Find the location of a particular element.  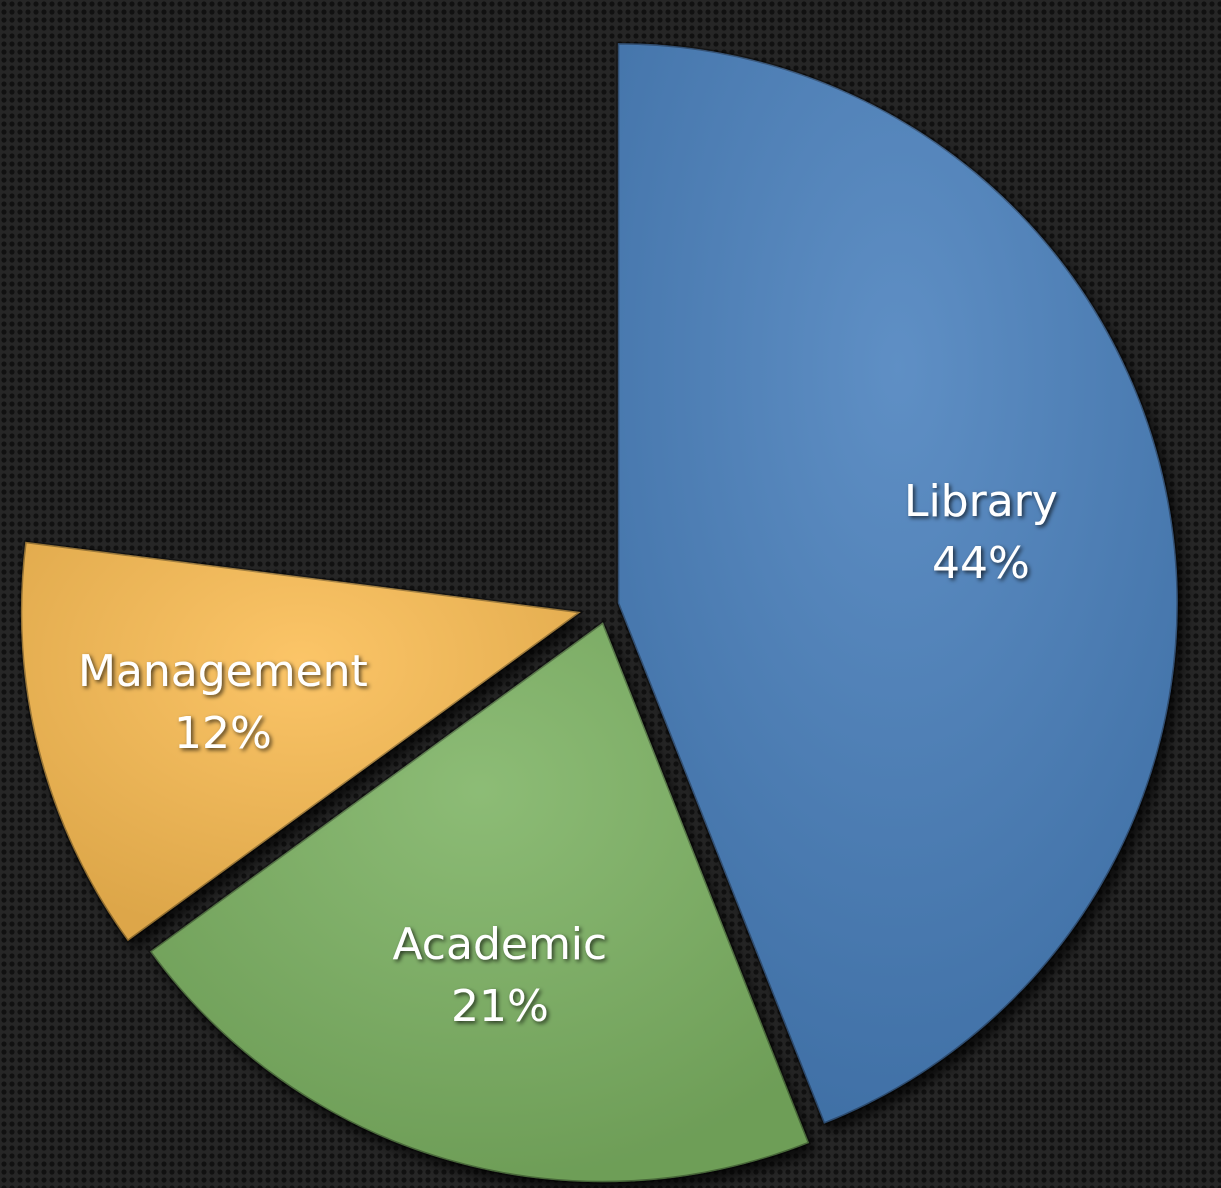

slice-label: Management is located at coordinates (223, 671).